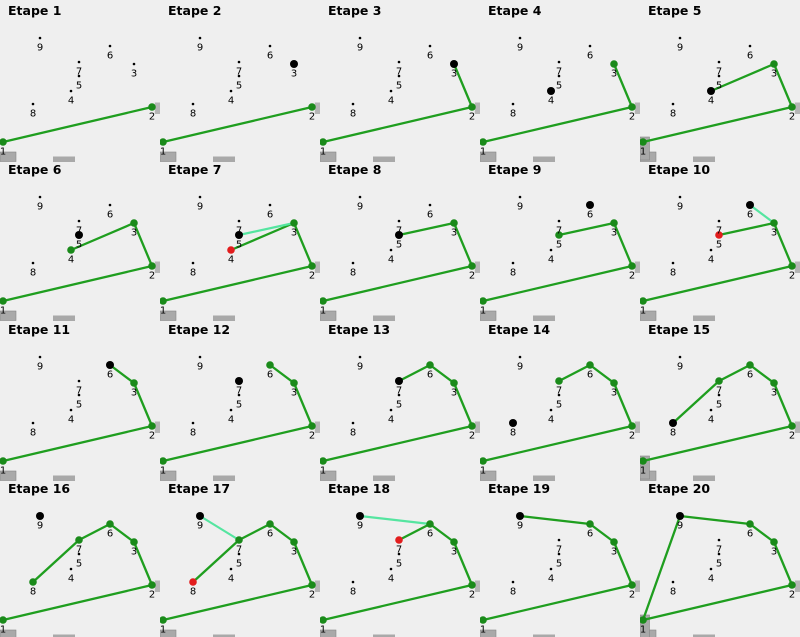 This screenshot has height=637, width=800. What do you see at coordinates (560, 557) in the screenshot?
I see `step-panel: Etape 19 1 2 3 4 5 6 7 8 9` at bounding box center [560, 557].